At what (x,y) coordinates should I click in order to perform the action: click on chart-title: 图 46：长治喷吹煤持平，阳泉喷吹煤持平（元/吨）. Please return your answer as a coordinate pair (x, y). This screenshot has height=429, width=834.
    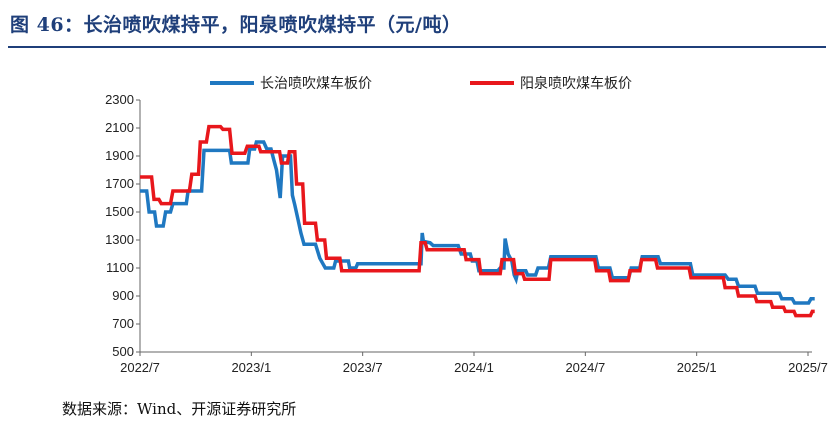
    Looking at the image, I should click on (236, 25).